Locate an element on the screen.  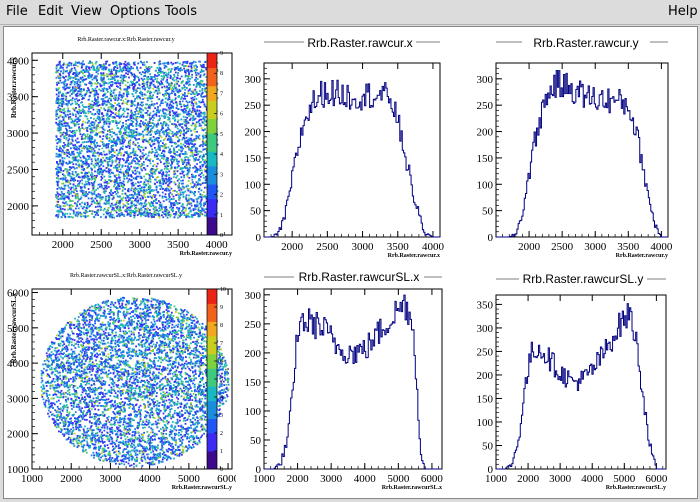
menu-edit: Edit is located at coordinates (50, 11).